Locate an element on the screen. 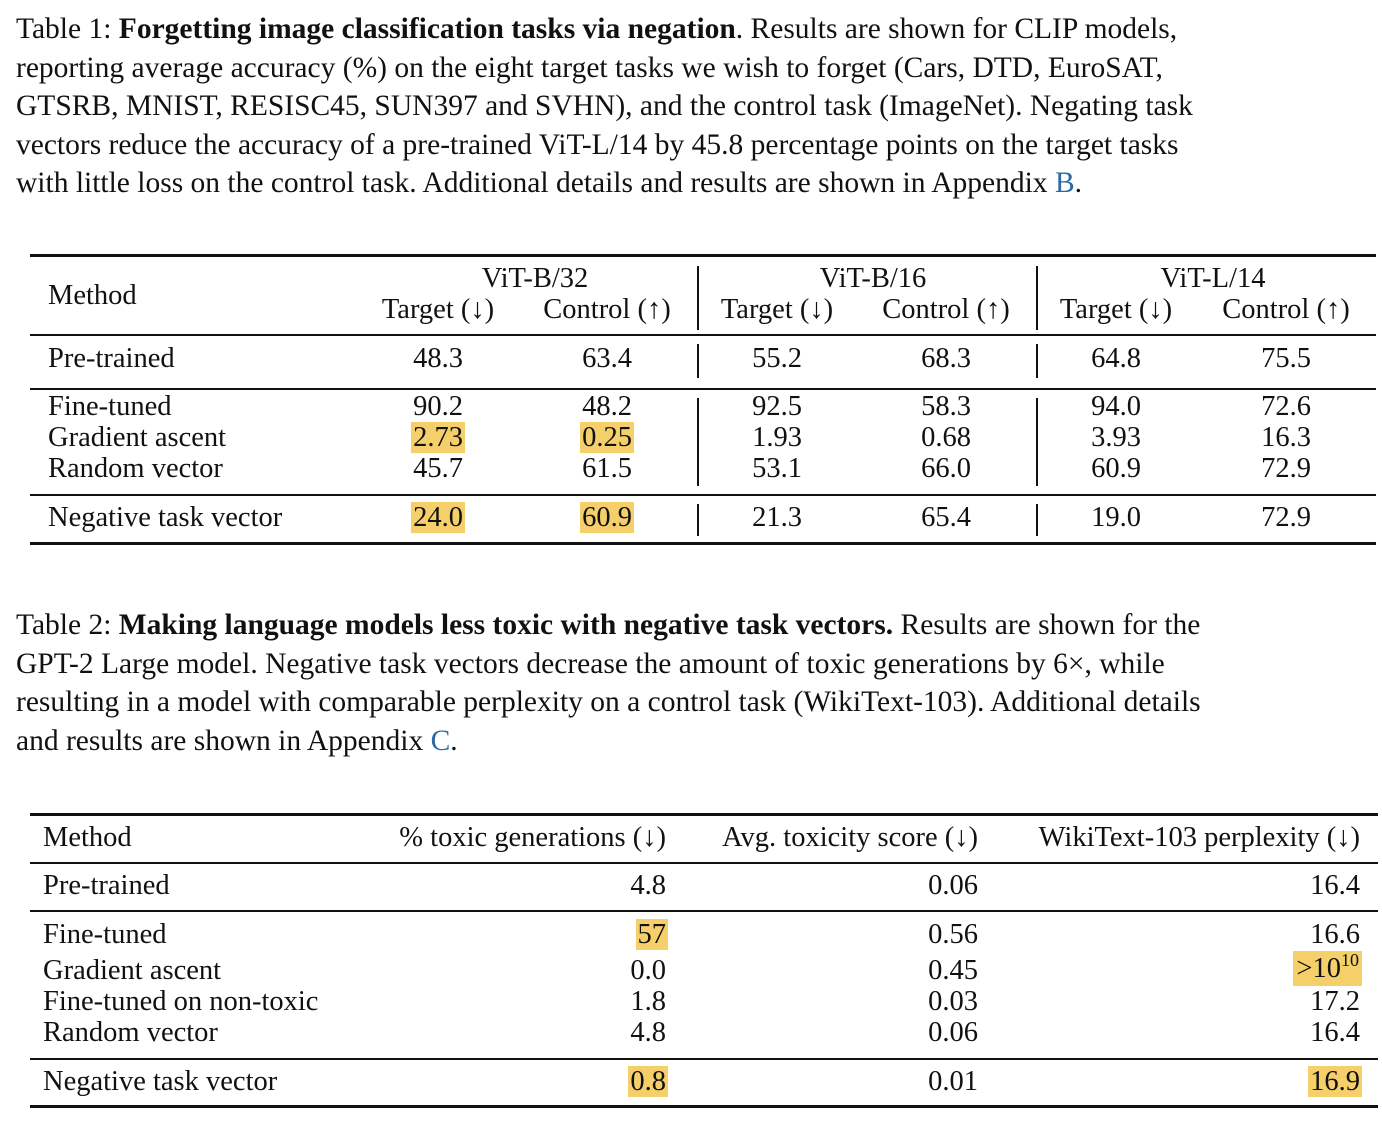  table-cell: 65.4 is located at coordinates (946, 517).